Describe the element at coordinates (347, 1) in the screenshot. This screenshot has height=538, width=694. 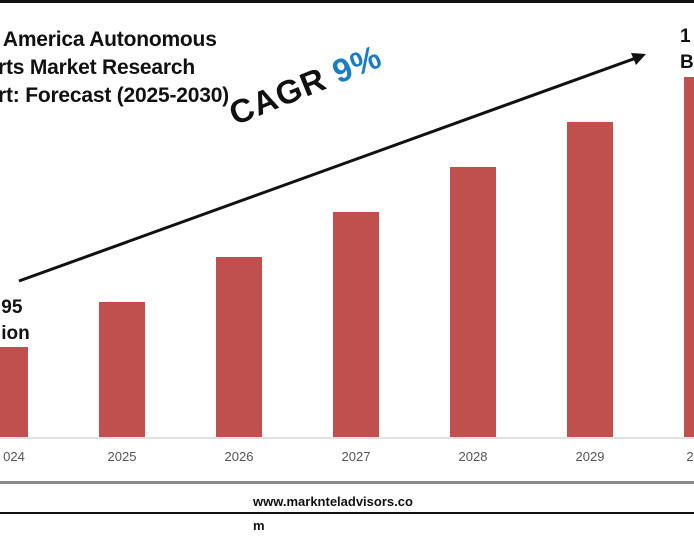
I see `top-border` at that location.